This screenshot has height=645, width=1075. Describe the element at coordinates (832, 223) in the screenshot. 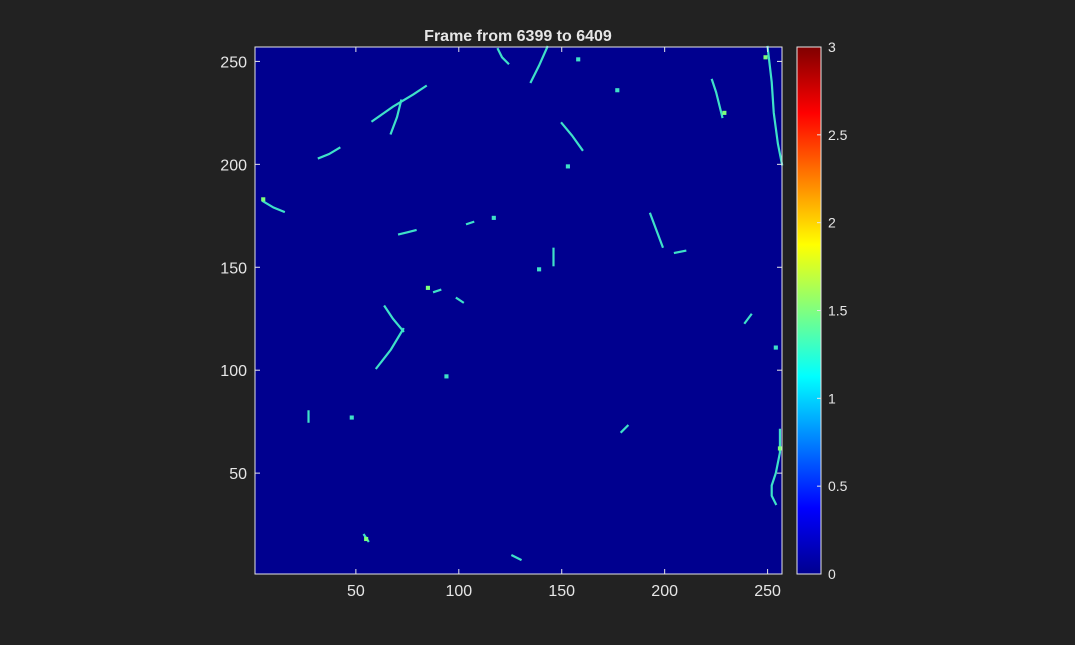

I see `colorbar-tick-label: 2` at that location.